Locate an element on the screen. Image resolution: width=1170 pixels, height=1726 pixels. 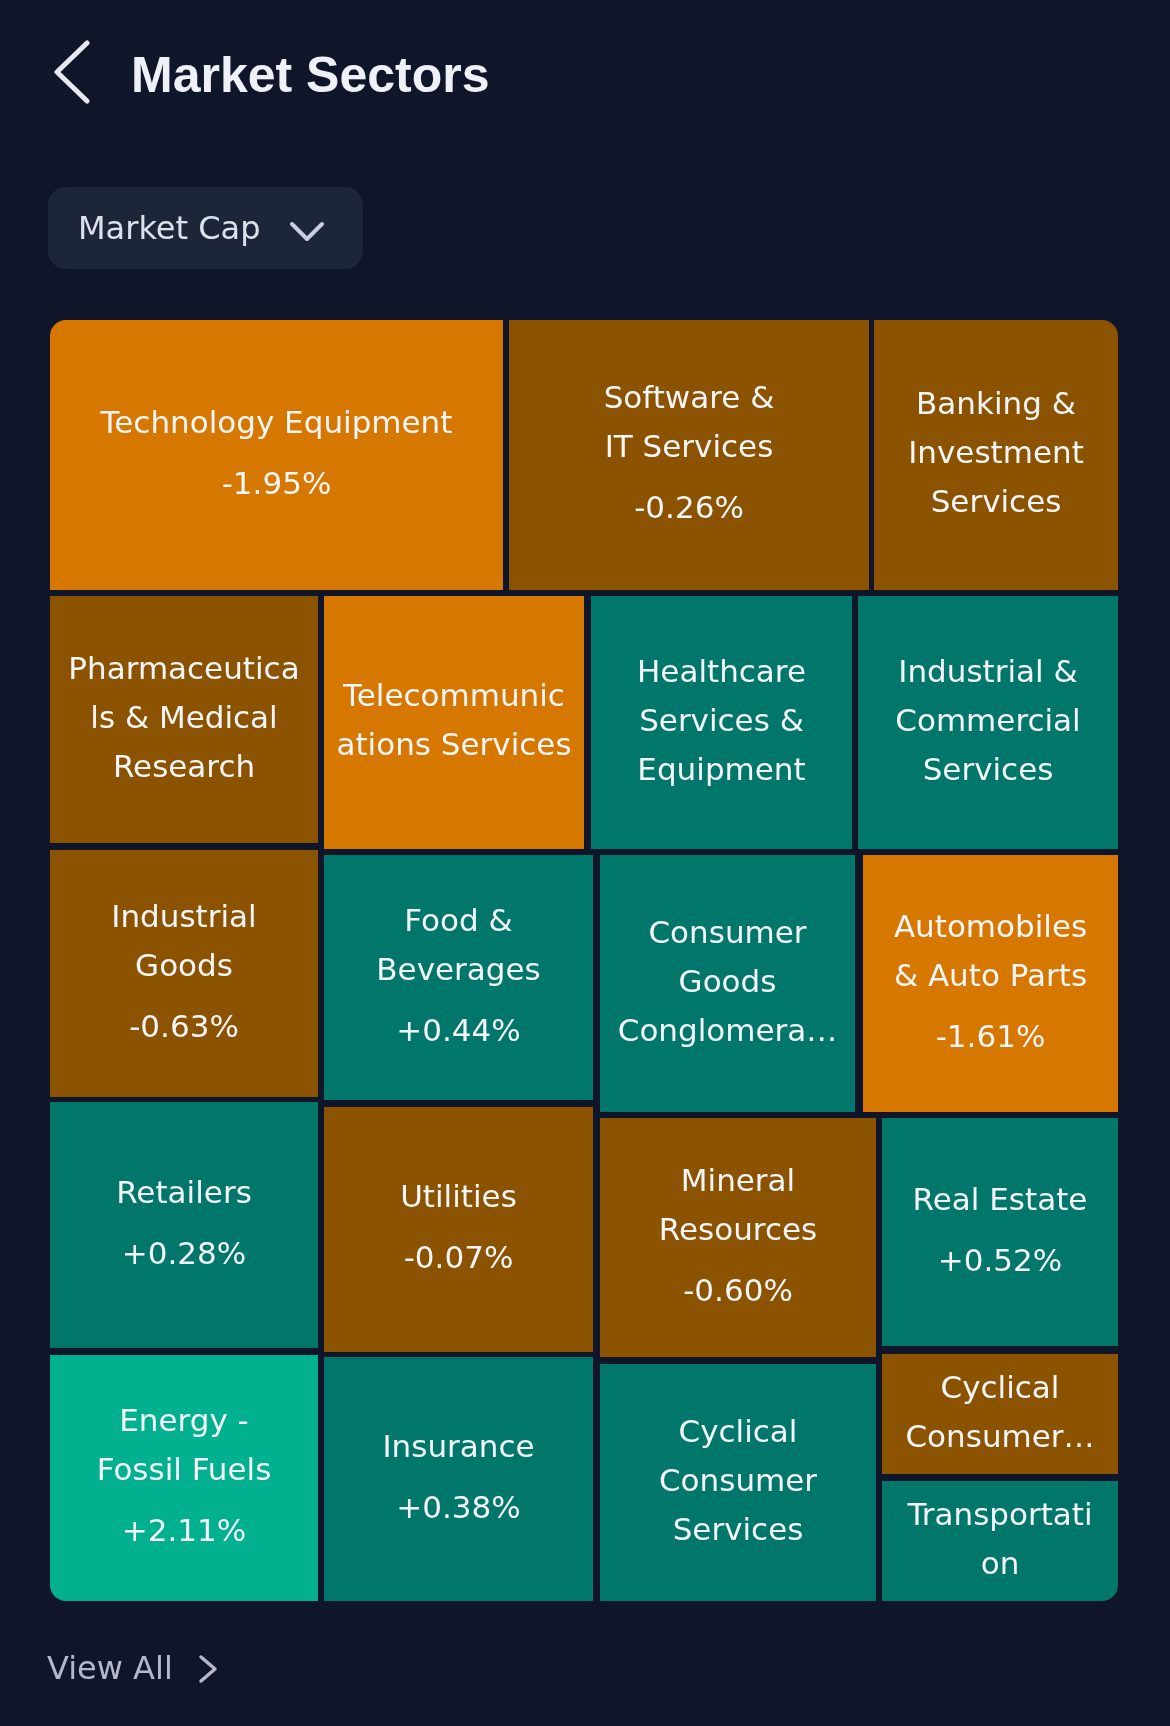
category-label: Insurance is located at coordinates (458, 1445).